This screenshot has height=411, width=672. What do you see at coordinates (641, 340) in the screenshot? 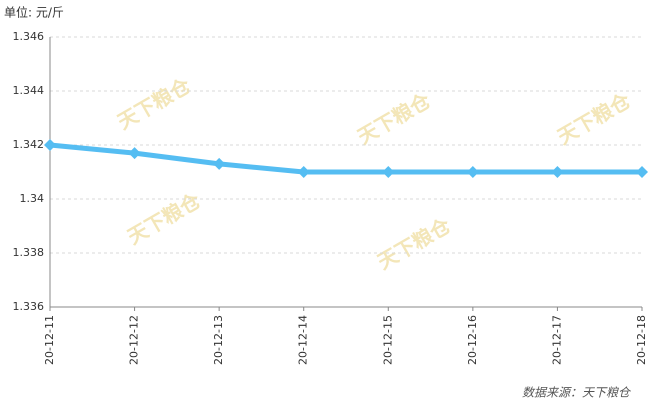
I see `x-tick-label: 20-12-18` at bounding box center [641, 340].